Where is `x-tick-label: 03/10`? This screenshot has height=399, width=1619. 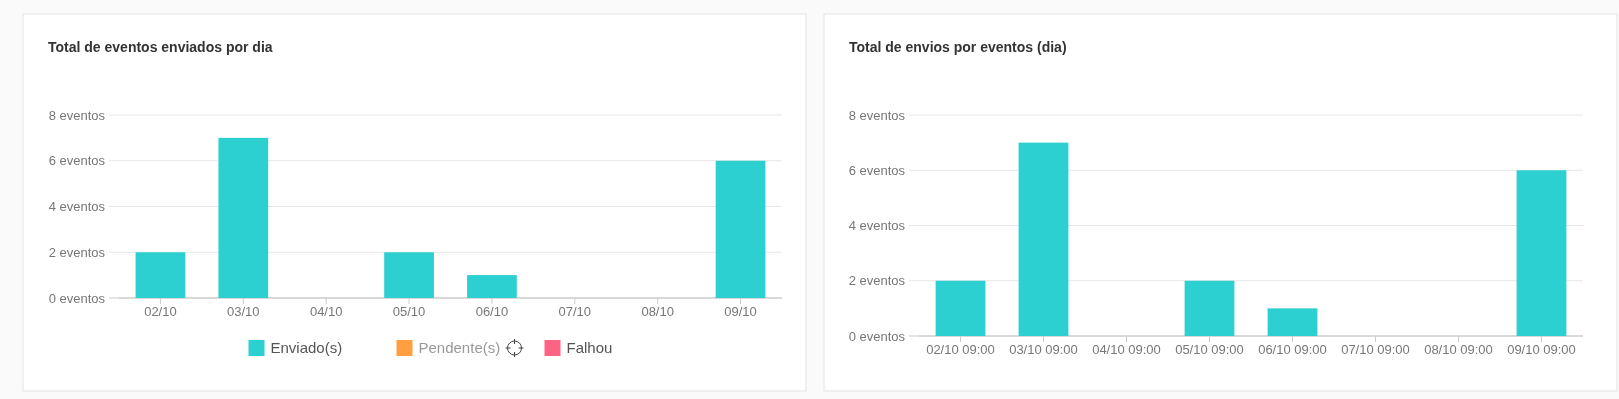
x-tick-label: 03/10 is located at coordinates (243, 311).